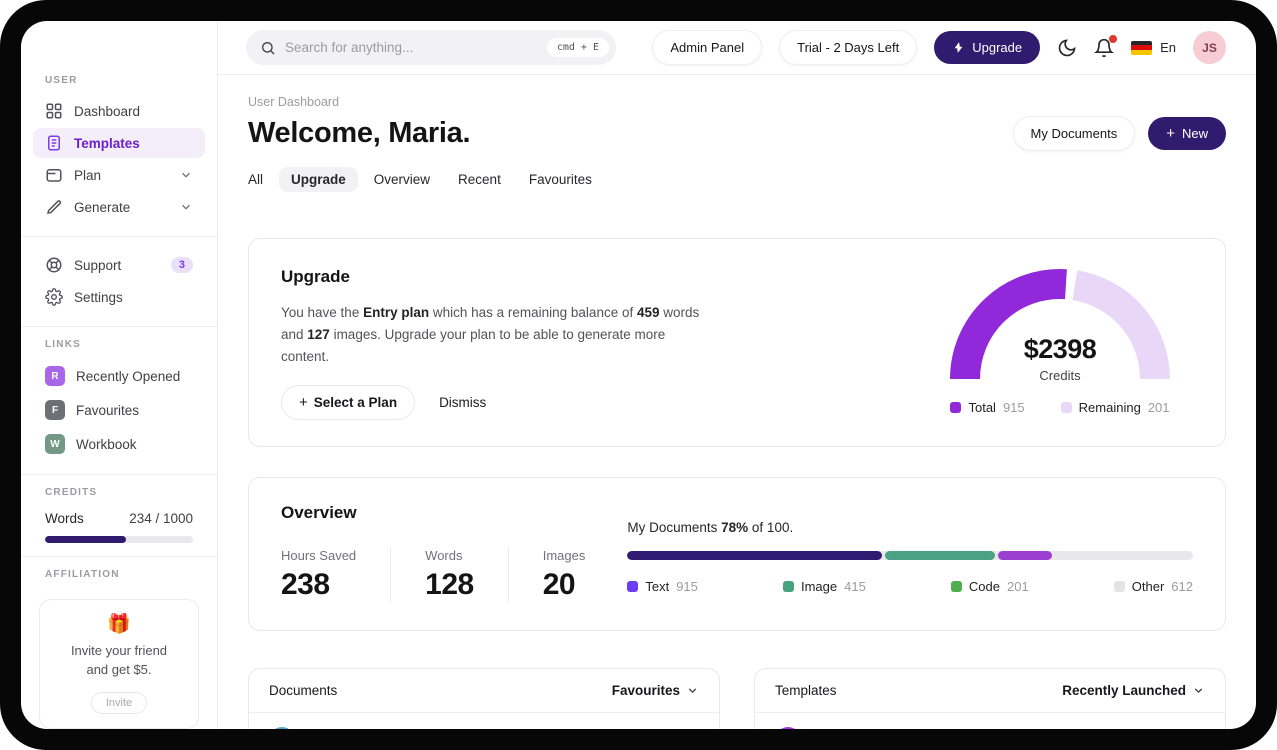 This screenshot has height=750, width=1277. I want to click on credits-gauge-svg, so click(1060, 324).